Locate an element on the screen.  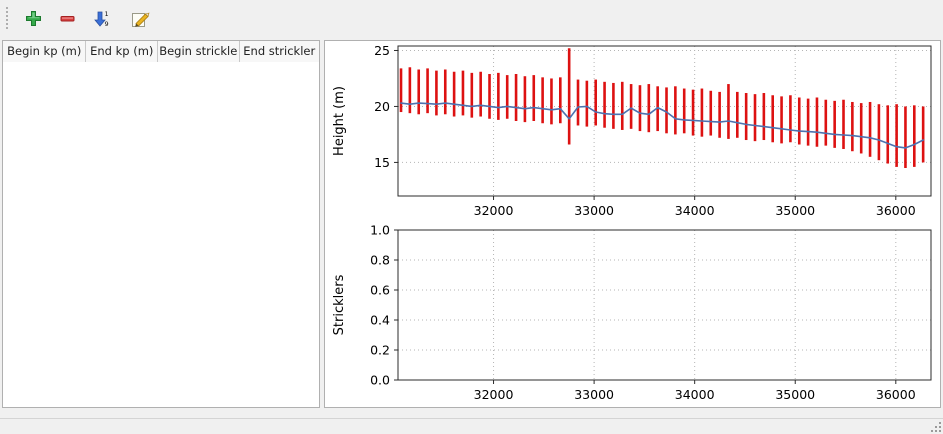
edit-button is located at coordinates (140, 19).